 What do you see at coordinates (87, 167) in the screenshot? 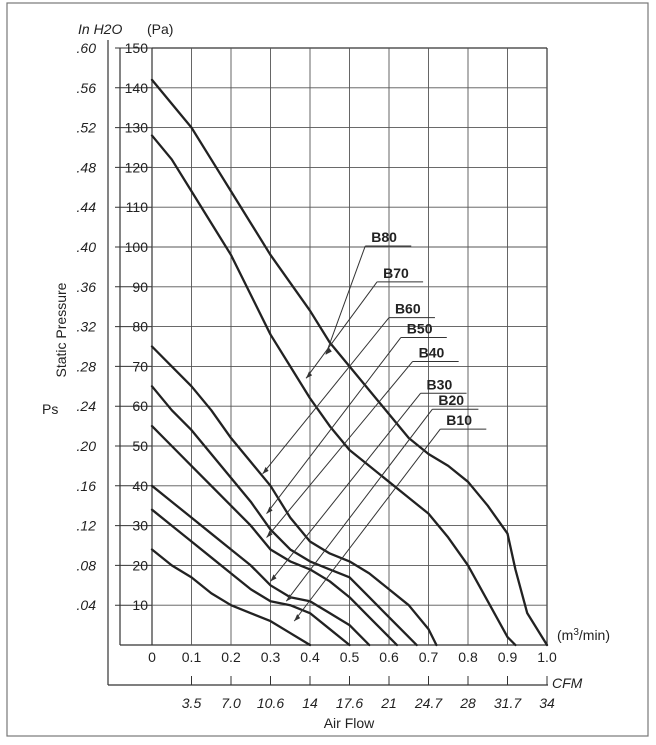
I see `inh2o-tick-label: .48` at bounding box center [87, 167].